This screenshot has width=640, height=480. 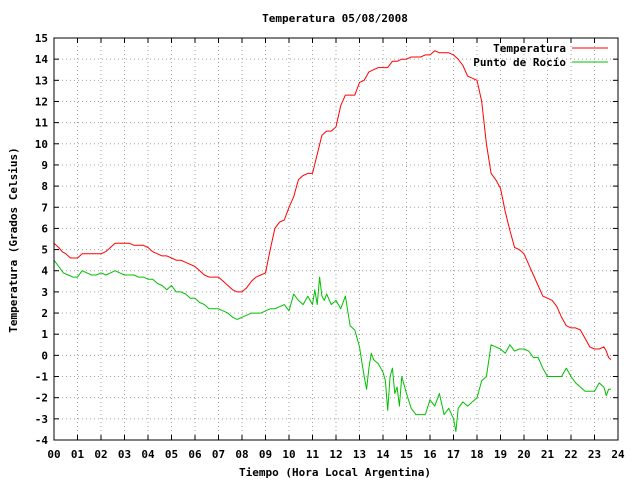 I want to click on y-tick-label: 4, so click(x=44, y=271).